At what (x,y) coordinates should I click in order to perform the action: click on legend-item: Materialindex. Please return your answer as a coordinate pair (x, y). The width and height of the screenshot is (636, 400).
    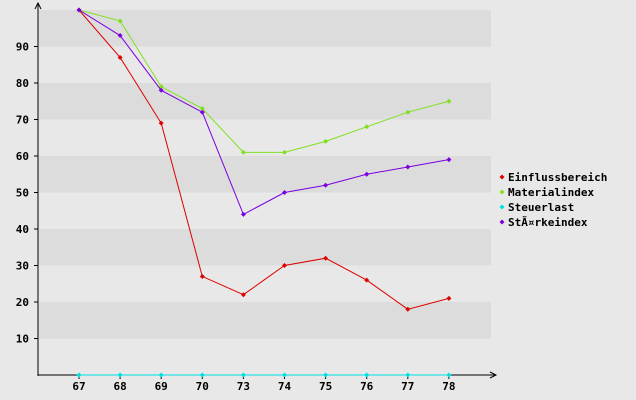
    Looking at the image, I should click on (546, 192).